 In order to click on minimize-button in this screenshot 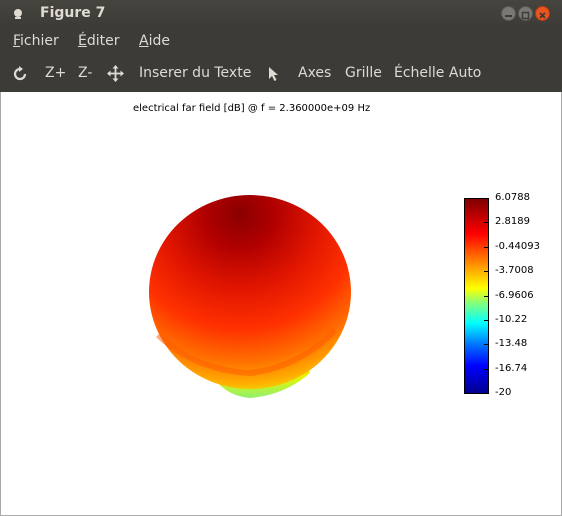, I will do `click(508, 13)`.